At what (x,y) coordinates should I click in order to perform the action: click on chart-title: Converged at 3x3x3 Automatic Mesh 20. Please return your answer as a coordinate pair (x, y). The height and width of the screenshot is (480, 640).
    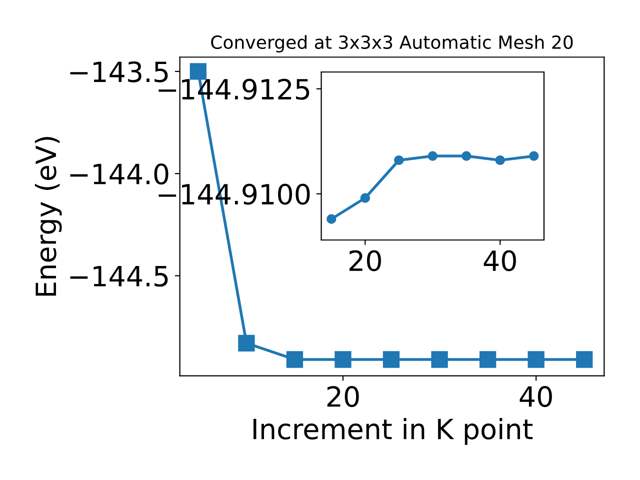
    Looking at the image, I should click on (392, 44).